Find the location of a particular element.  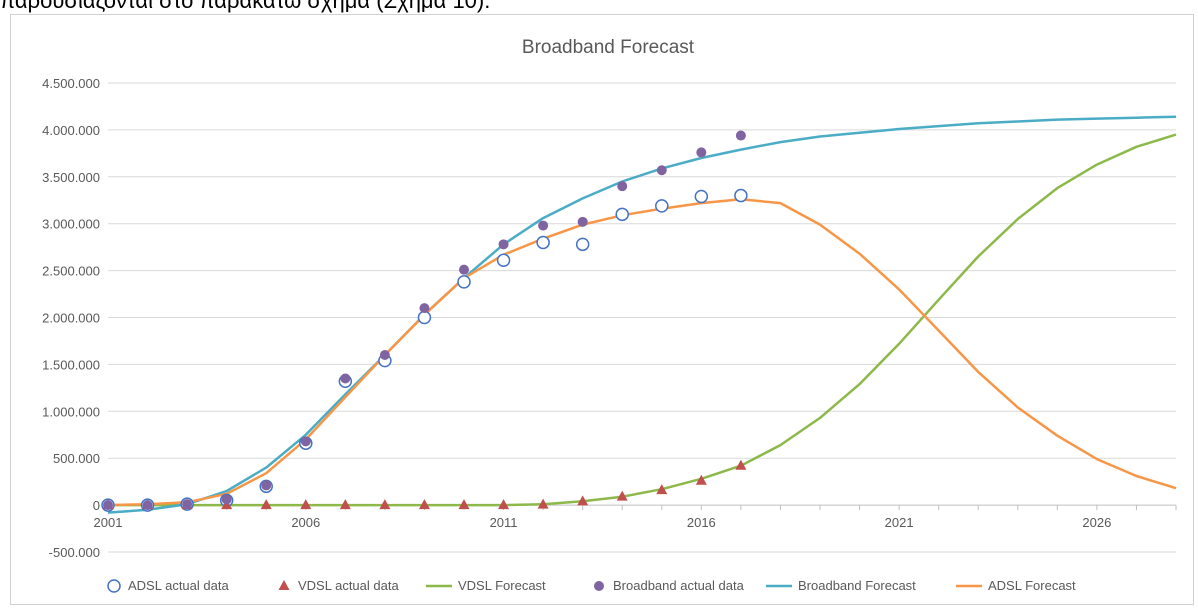

y-tick-label: 3.500.000 is located at coordinates (71, 177).